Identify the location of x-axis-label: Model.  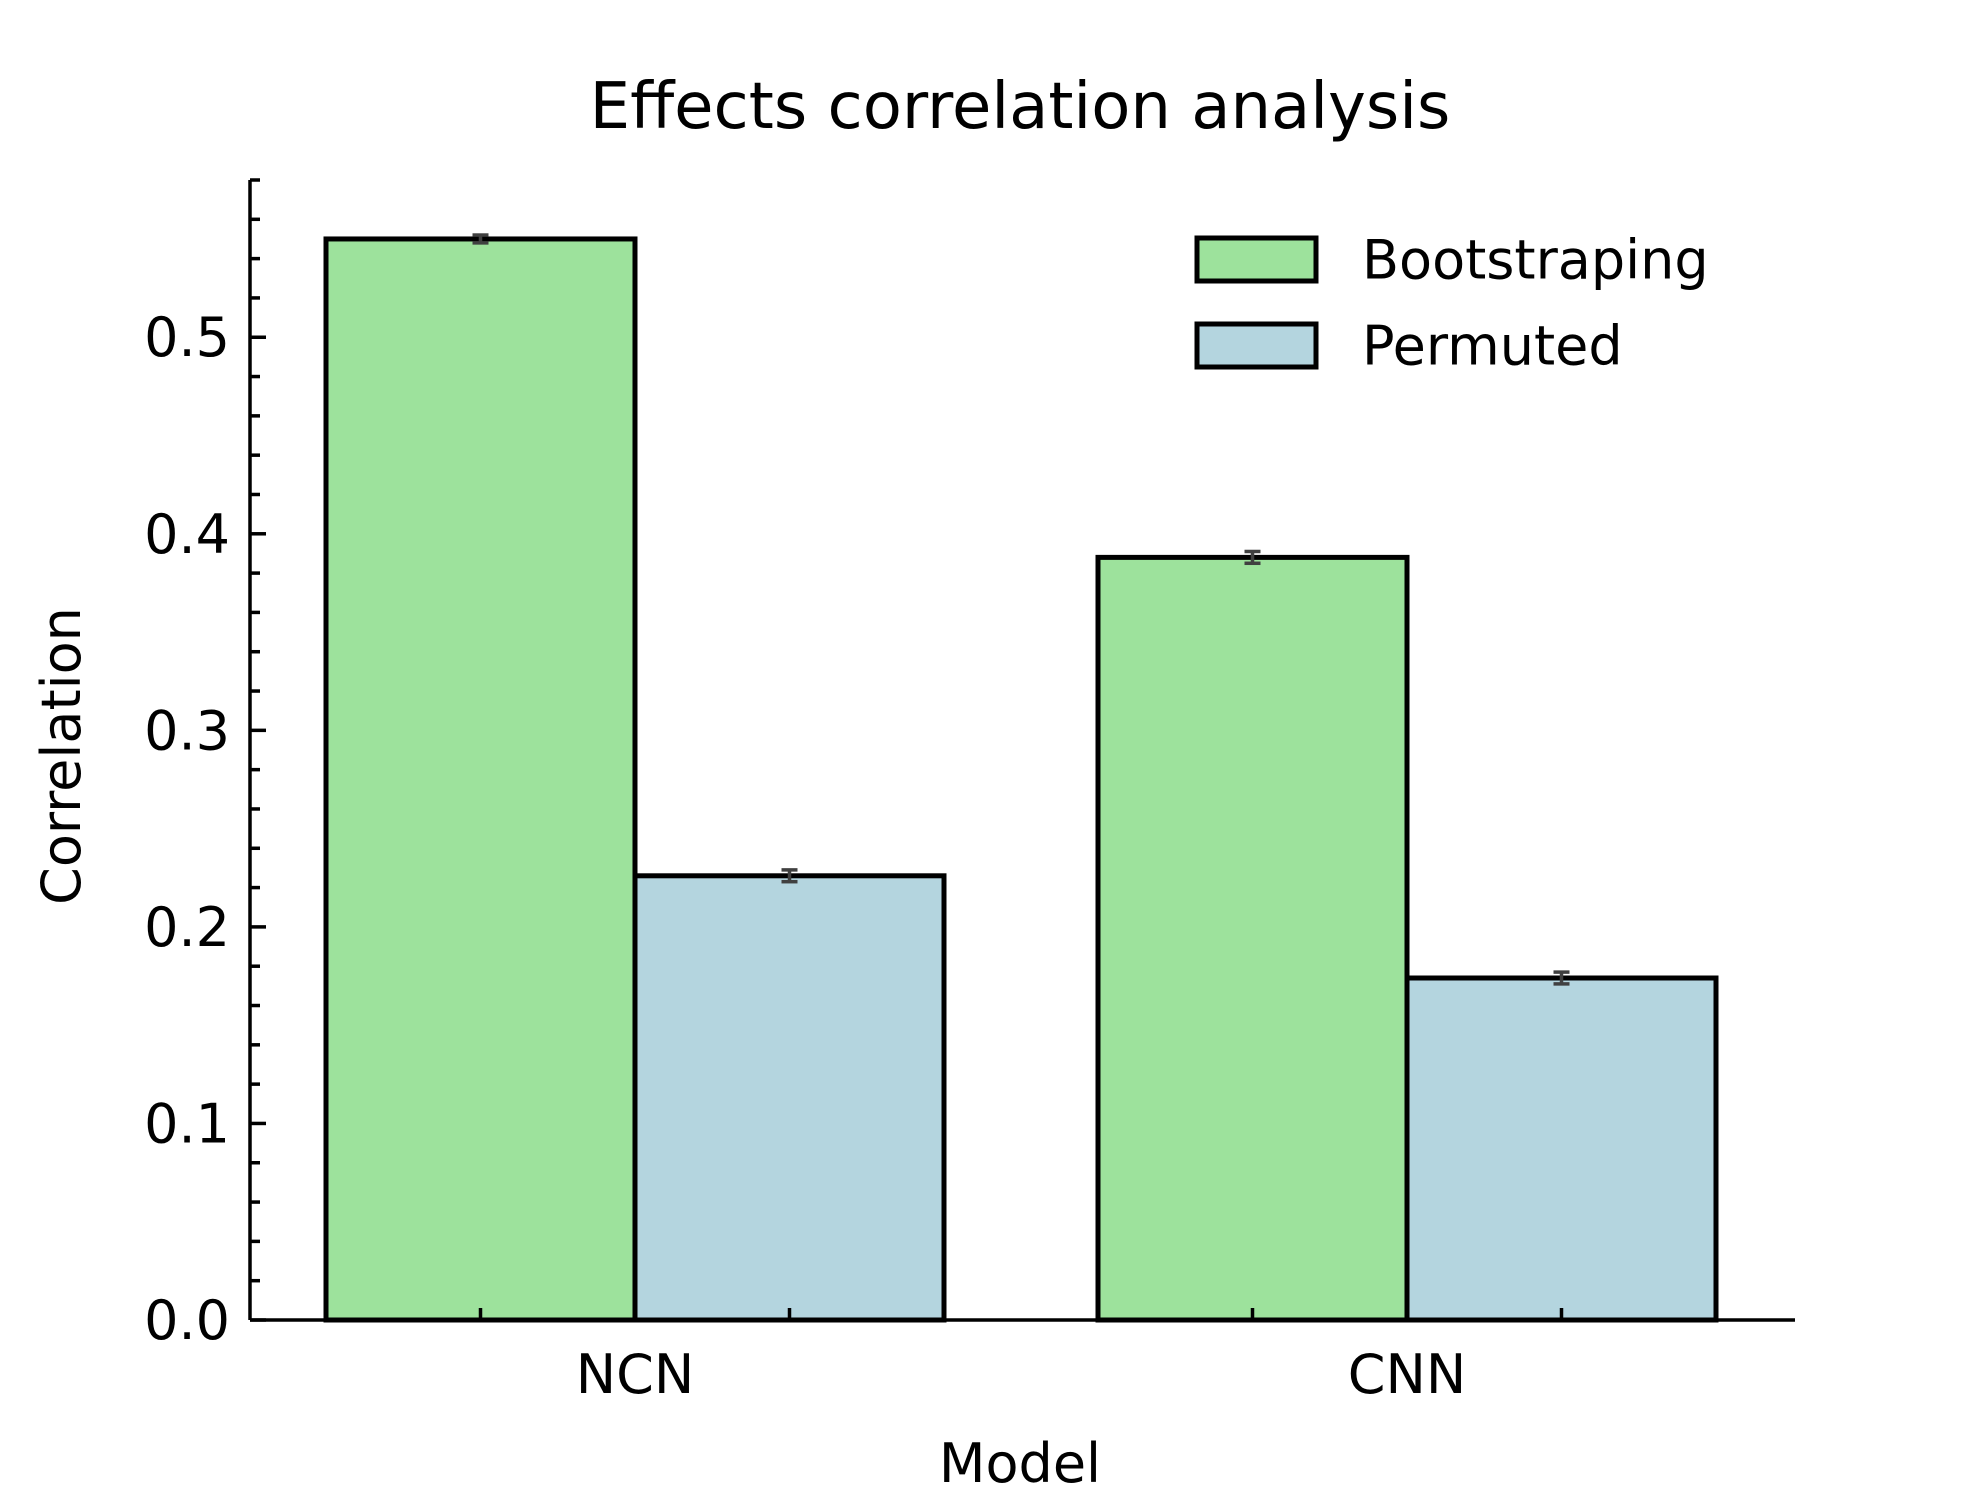
(1020, 1463).